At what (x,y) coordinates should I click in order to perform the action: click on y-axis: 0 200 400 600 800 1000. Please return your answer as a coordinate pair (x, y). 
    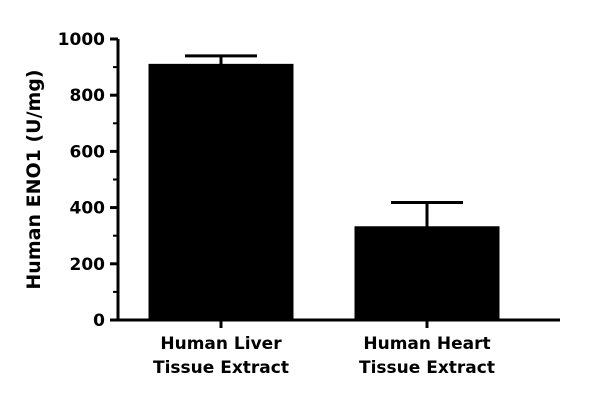
    Looking at the image, I should click on (89, 180).